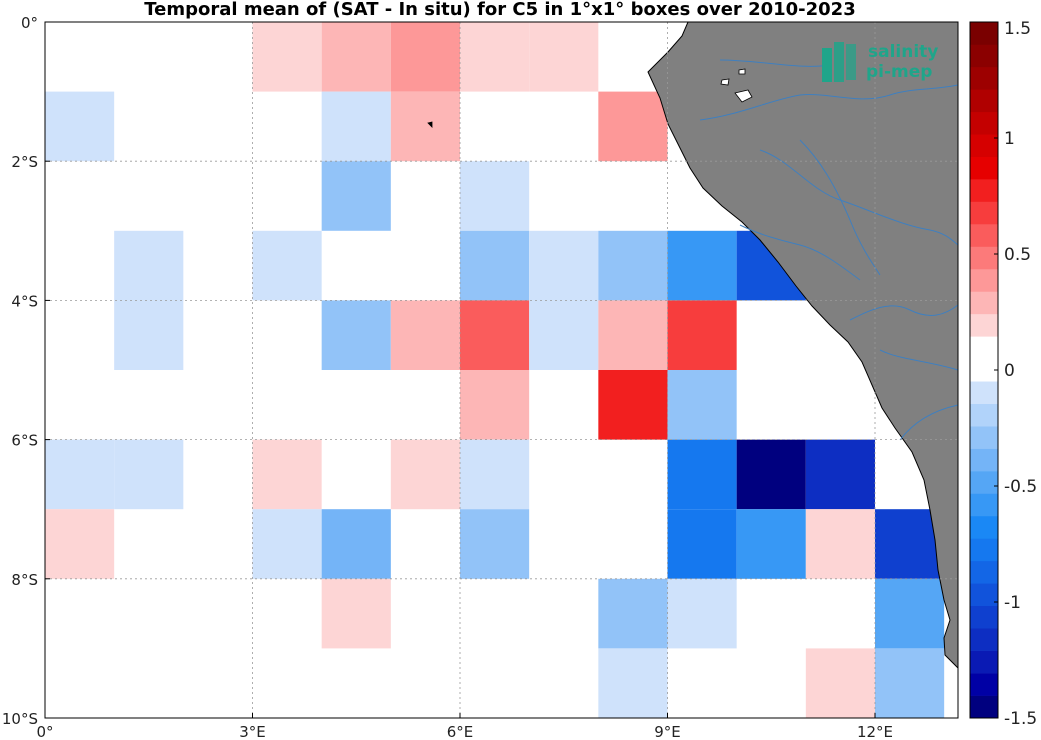 This screenshot has width=1041, height=740. I want to click on x-tick-label: 3°E, so click(252, 731).